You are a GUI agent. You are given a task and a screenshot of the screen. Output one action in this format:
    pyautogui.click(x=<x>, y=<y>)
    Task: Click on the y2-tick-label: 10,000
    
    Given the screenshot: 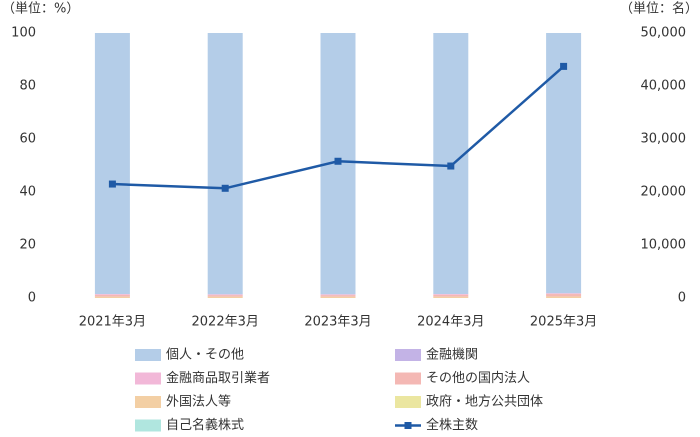 What is the action you would take?
    pyautogui.click(x=664, y=245)
    